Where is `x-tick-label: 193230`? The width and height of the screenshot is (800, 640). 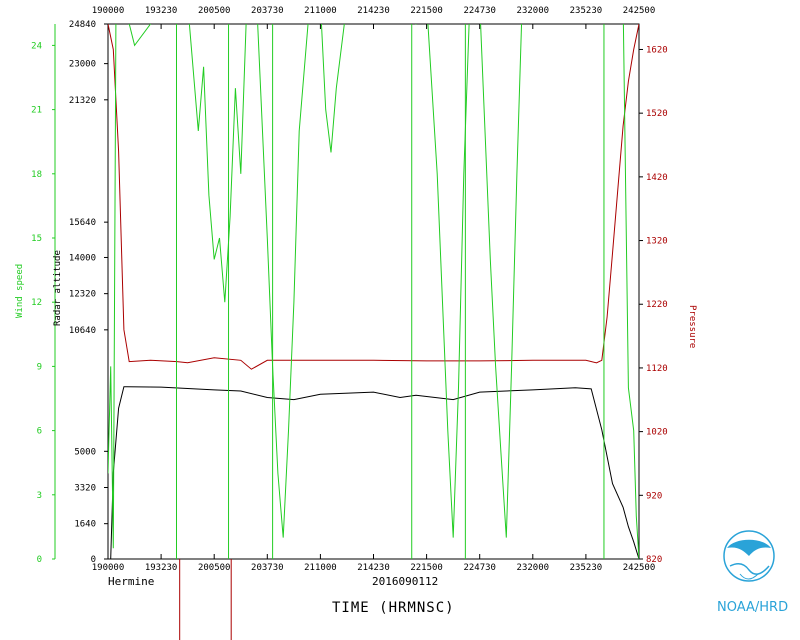 x-tick-label: 193230 is located at coordinates (161, 568).